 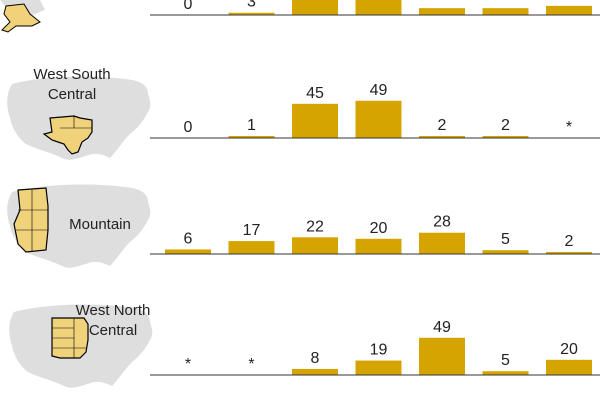 I want to click on bar-value-label: 3, so click(x=251, y=5).